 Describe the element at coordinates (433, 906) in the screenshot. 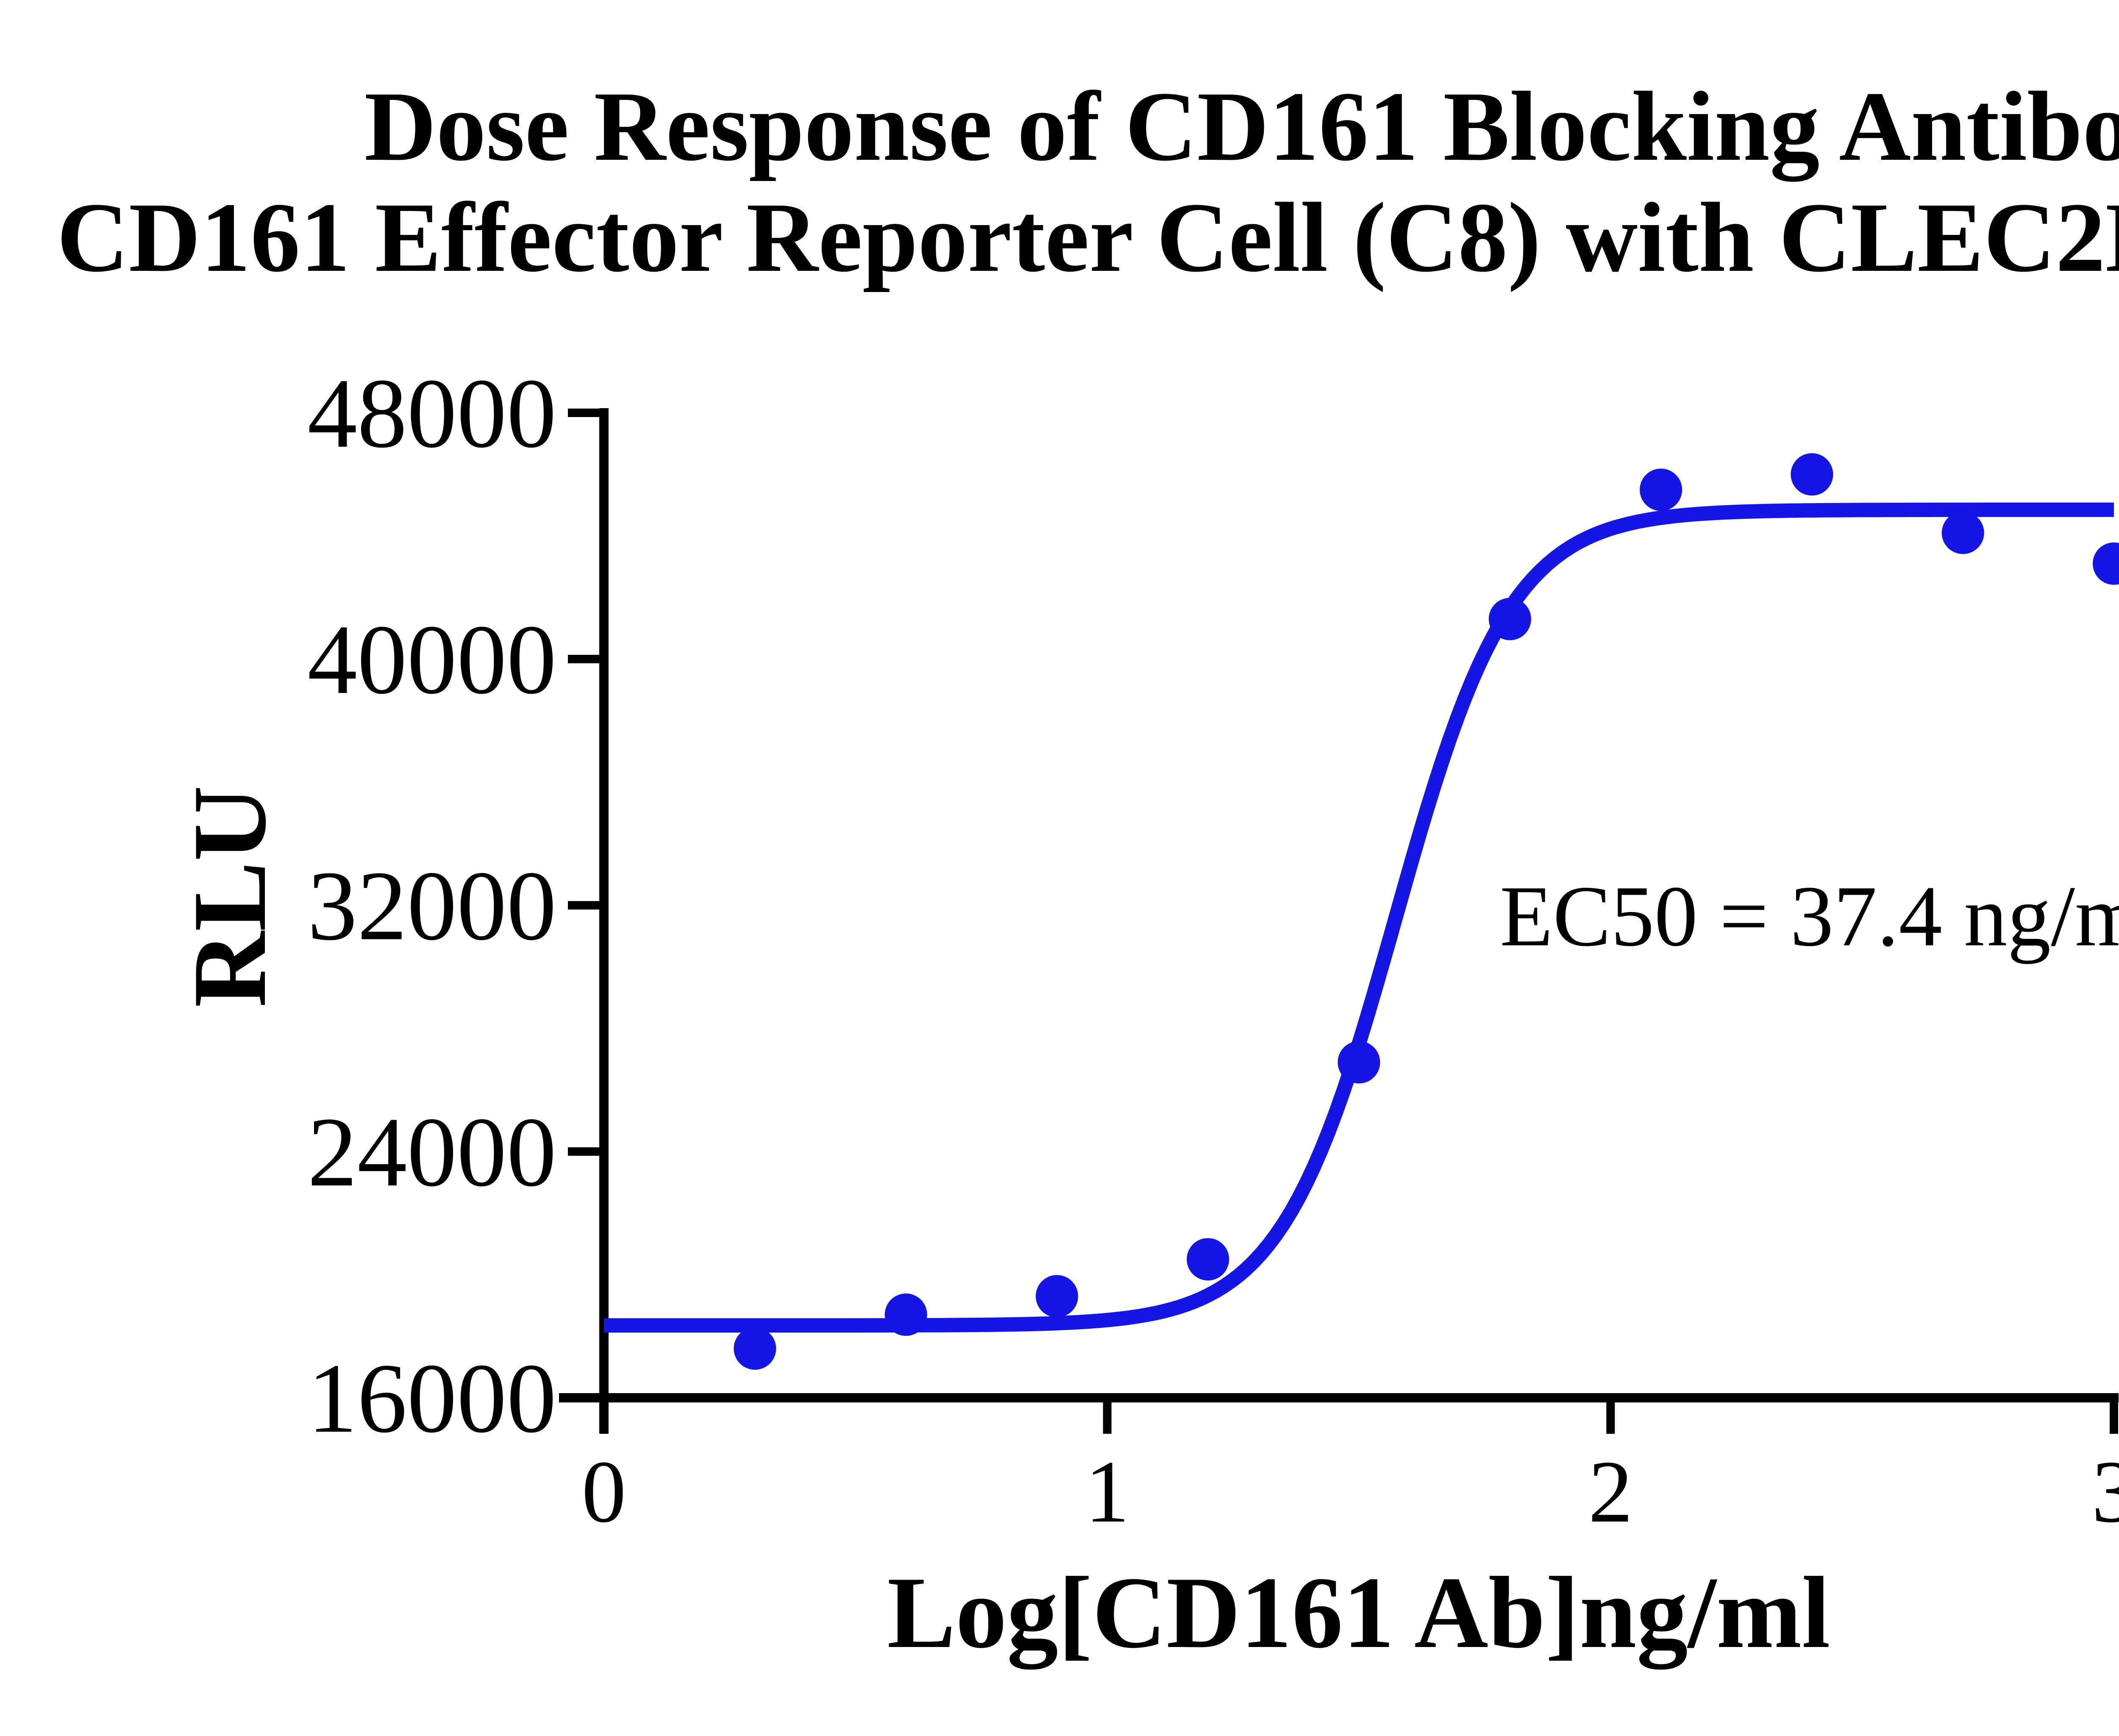

I see `y-tick-label: 32000` at that location.